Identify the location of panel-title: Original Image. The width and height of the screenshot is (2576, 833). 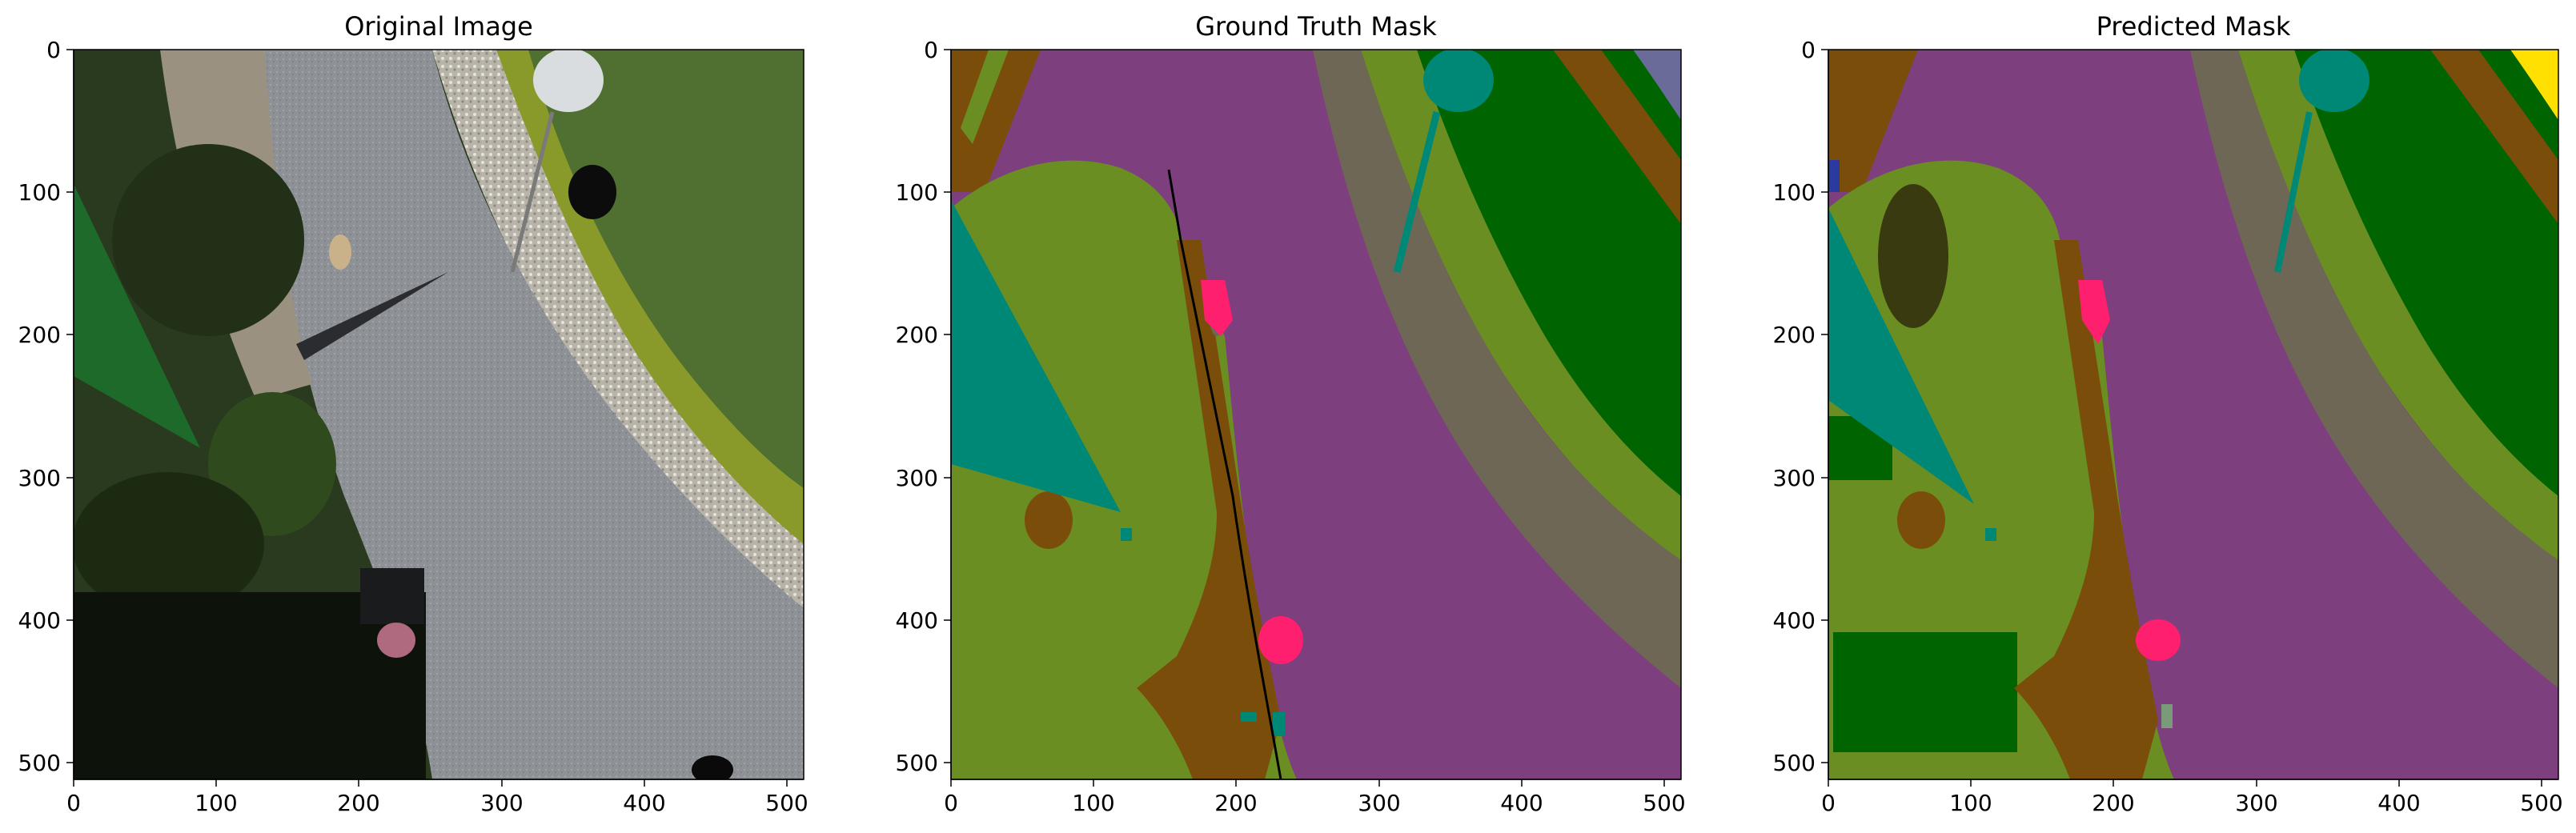
(438, 26).